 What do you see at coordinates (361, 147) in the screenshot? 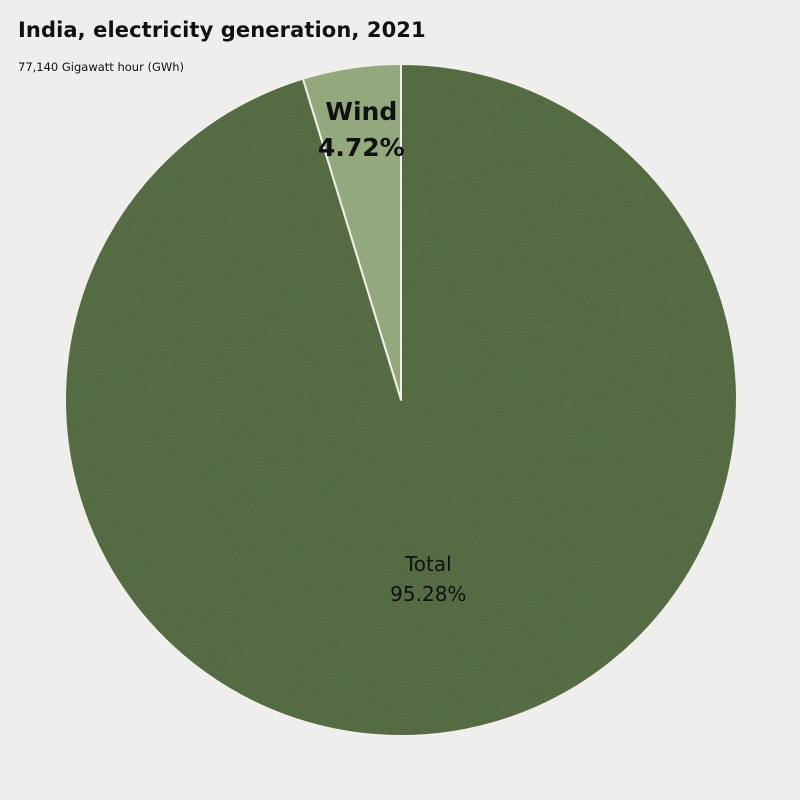
I see `slice-percent-wind: 4.72%` at bounding box center [361, 147].